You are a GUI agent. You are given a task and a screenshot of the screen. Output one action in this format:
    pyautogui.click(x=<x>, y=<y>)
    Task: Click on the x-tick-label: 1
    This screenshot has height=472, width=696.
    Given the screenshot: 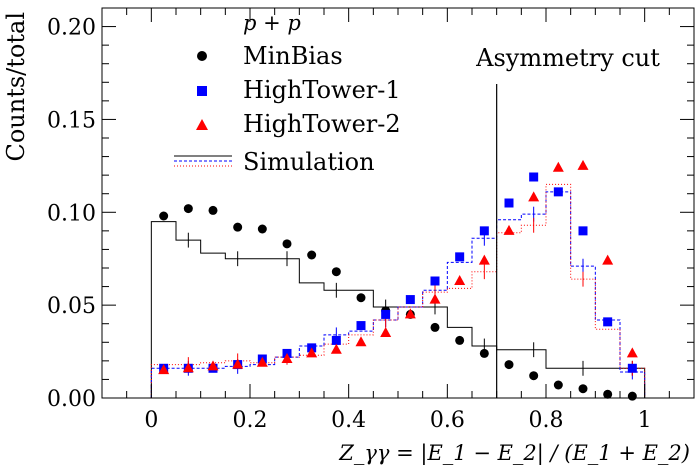 What is the action you would take?
    pyautogui.click(x=645, y=420)
    